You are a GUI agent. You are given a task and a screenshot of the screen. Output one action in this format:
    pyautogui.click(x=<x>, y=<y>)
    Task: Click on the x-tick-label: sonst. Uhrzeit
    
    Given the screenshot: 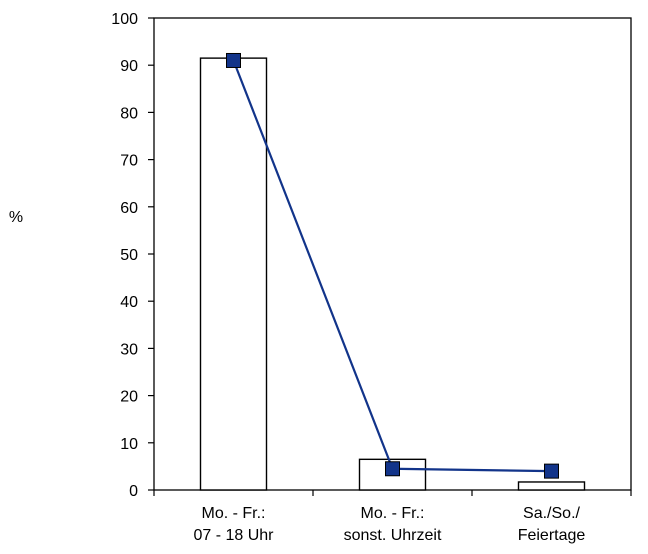 What is the action you would take?
    pyautogui.click(x=393, y=535)
    